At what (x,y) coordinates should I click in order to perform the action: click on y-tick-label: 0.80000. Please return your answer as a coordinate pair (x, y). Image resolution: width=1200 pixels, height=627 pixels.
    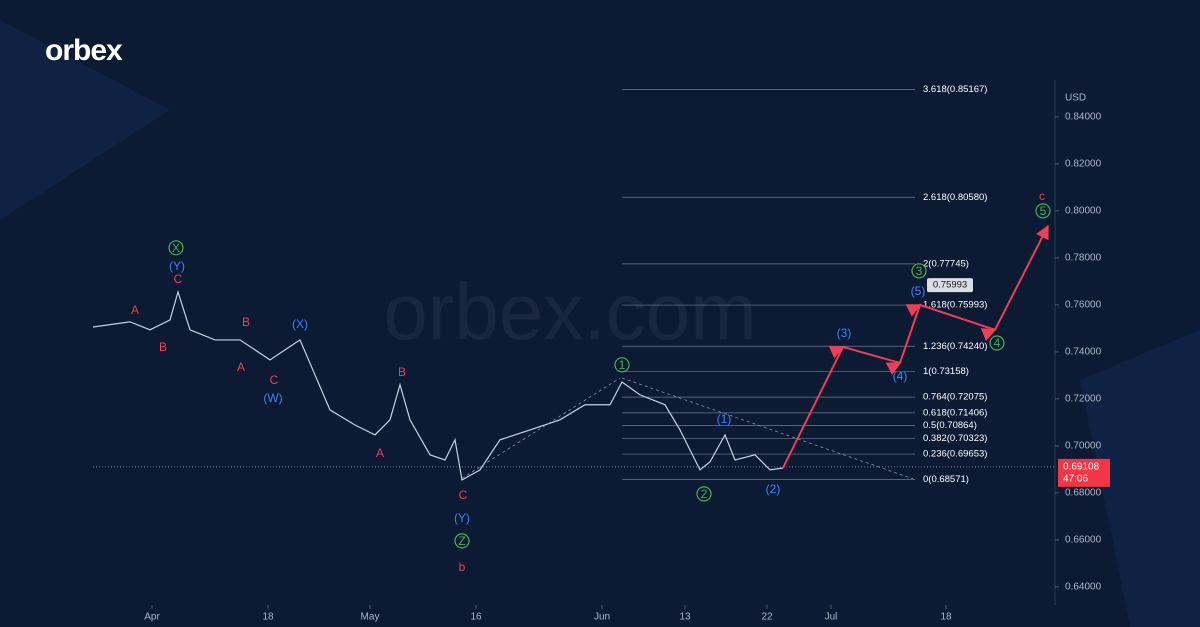
    Looking at the image, I should click on (1083, 211).